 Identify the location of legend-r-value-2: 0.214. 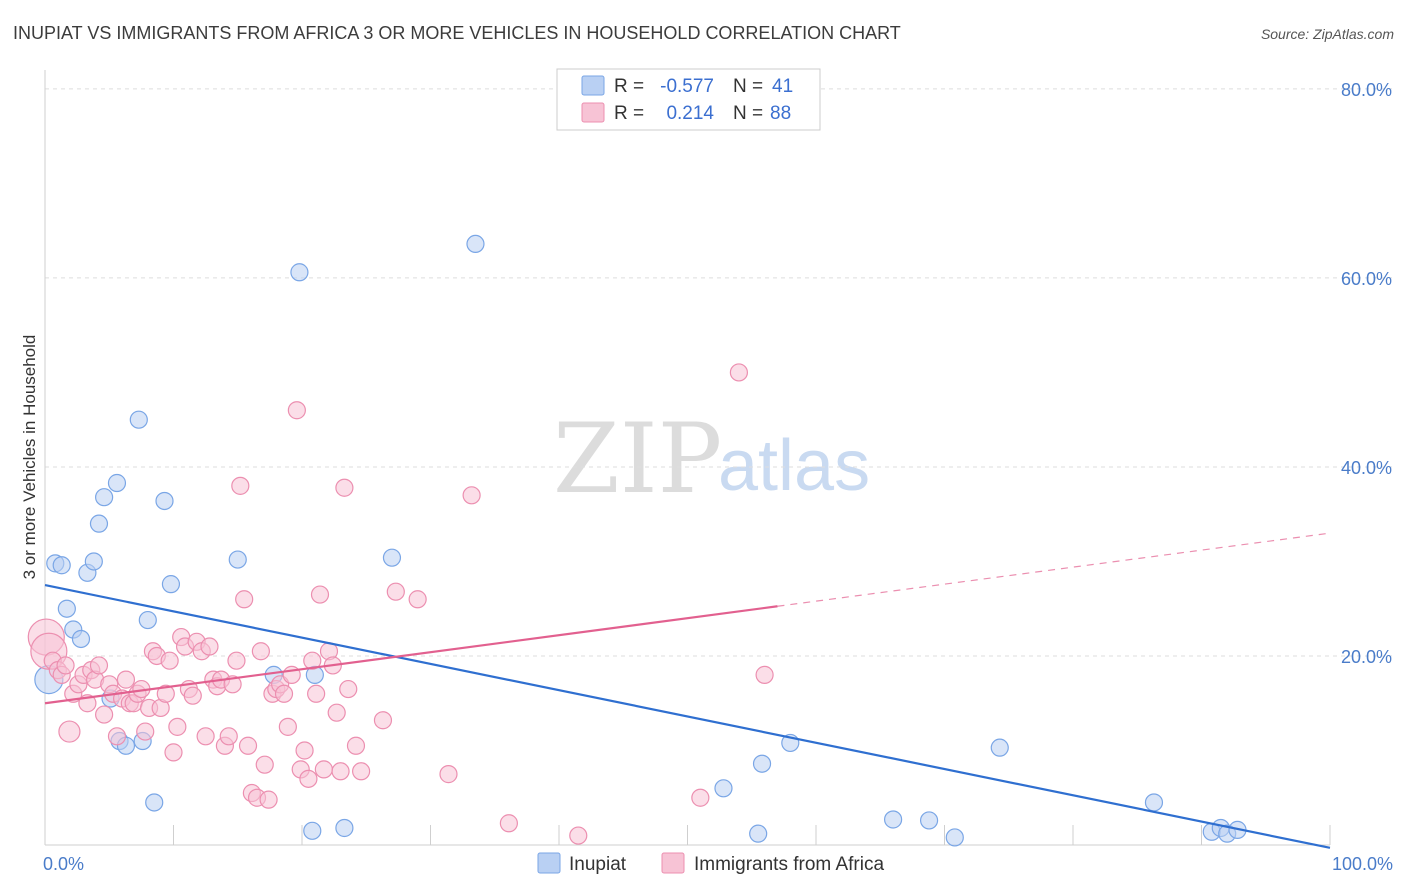
(690, 113).